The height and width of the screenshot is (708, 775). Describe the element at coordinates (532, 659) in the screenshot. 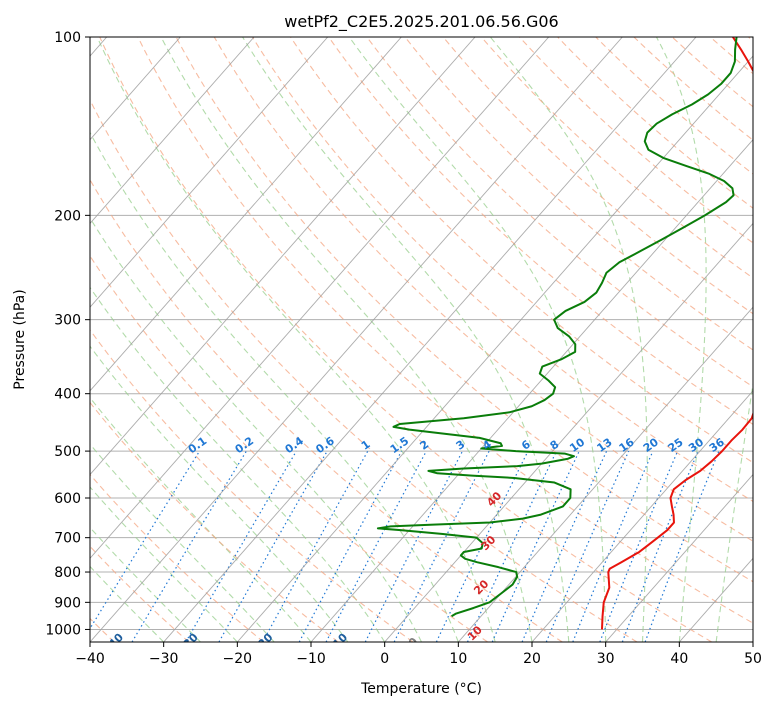

I see `x-tick-label: 20` at that location.